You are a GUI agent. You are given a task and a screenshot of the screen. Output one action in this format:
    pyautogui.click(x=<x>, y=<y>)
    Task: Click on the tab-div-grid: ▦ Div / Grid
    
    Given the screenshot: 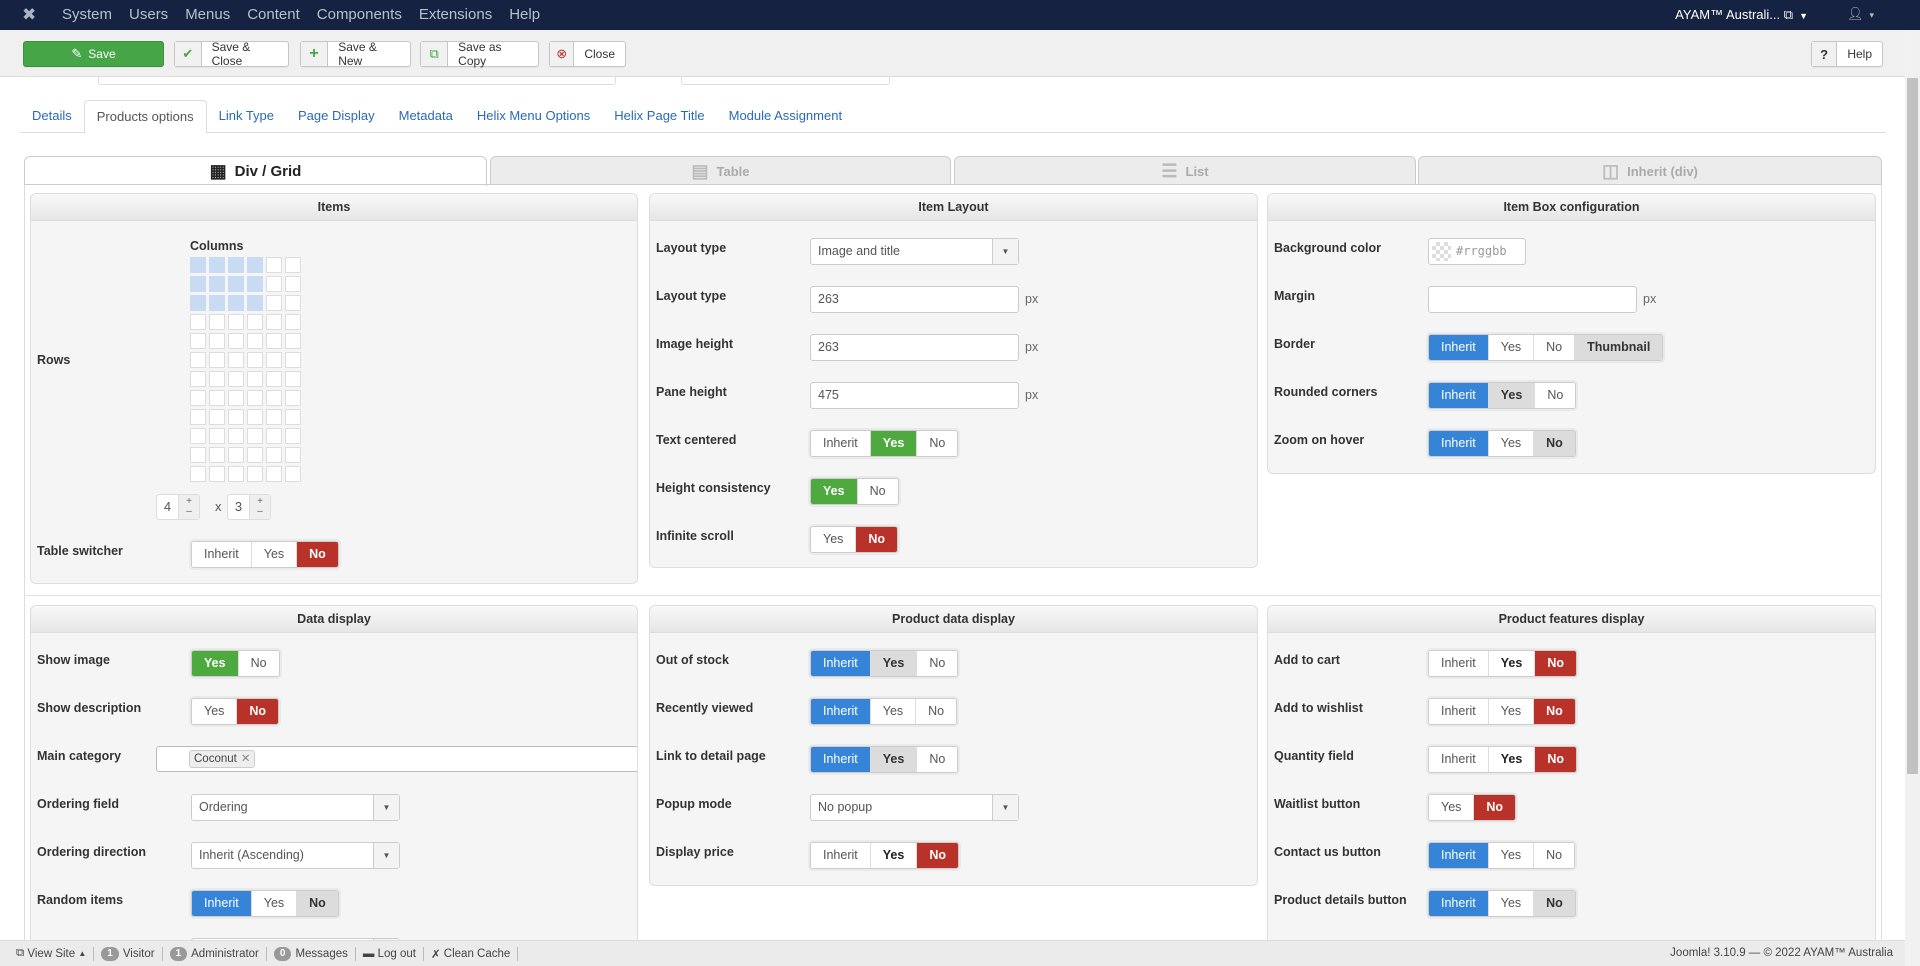 What is the action you would take?
    pyautogui.click(x=255, y=171)
    